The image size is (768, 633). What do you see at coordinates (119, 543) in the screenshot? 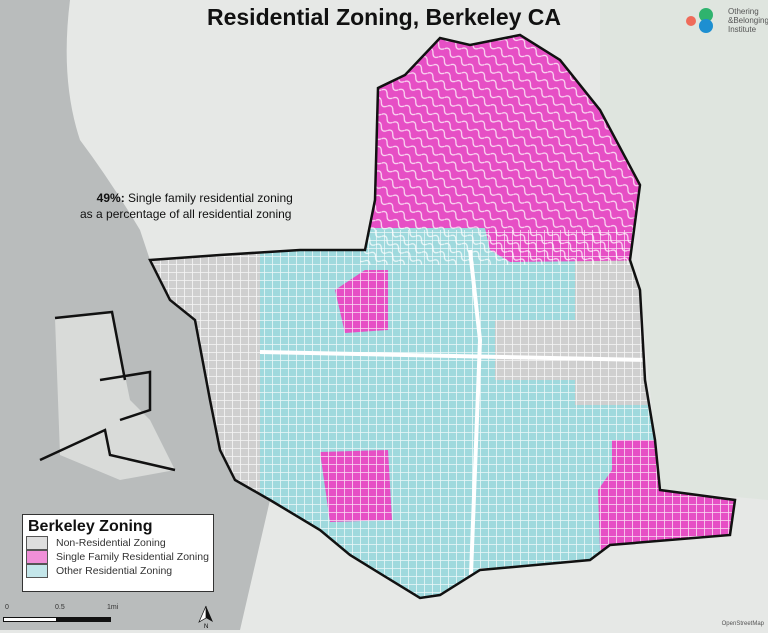
I see `legend-item-non-residential: Non-Residential Zoning` at bounding box center [119, 543].